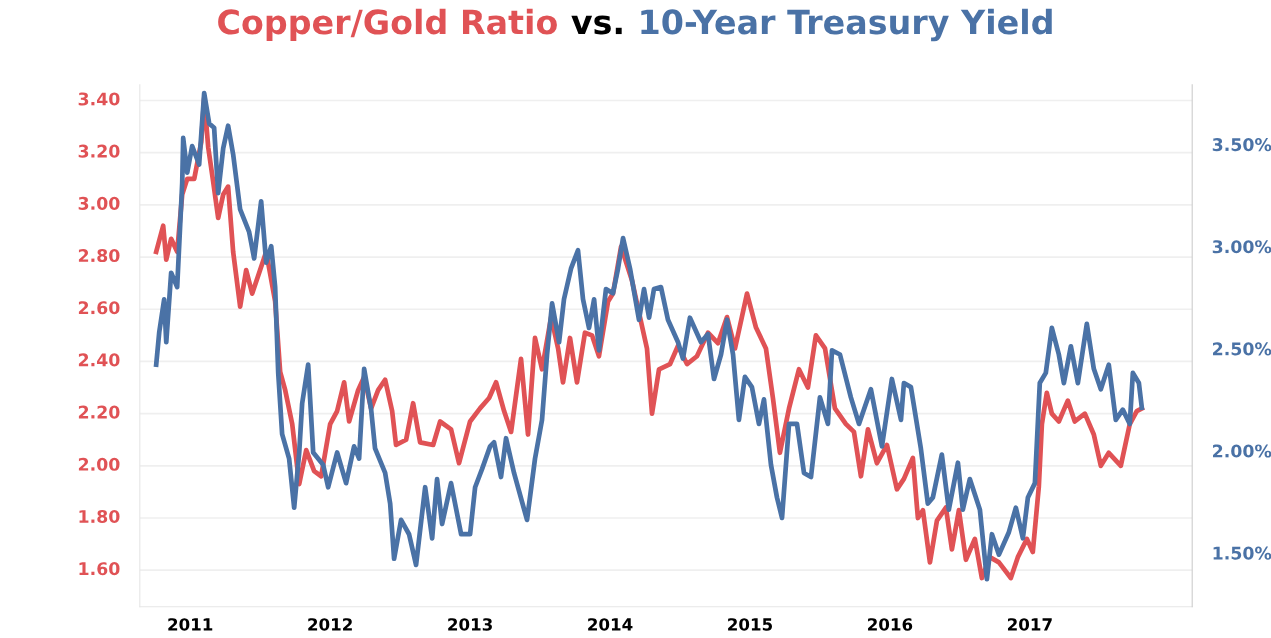  I want to click on y-tick-label: 3.00, so click(99, 203).